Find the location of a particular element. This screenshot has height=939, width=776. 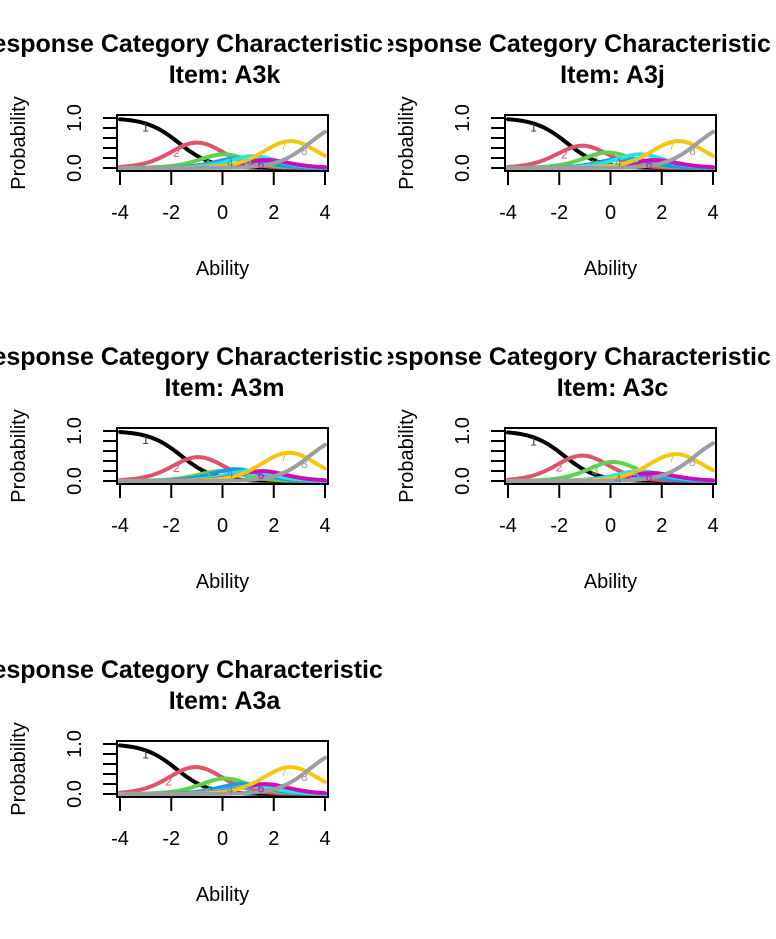

chart-subtitle: Item: A3c is located at coordinates (613, 388).